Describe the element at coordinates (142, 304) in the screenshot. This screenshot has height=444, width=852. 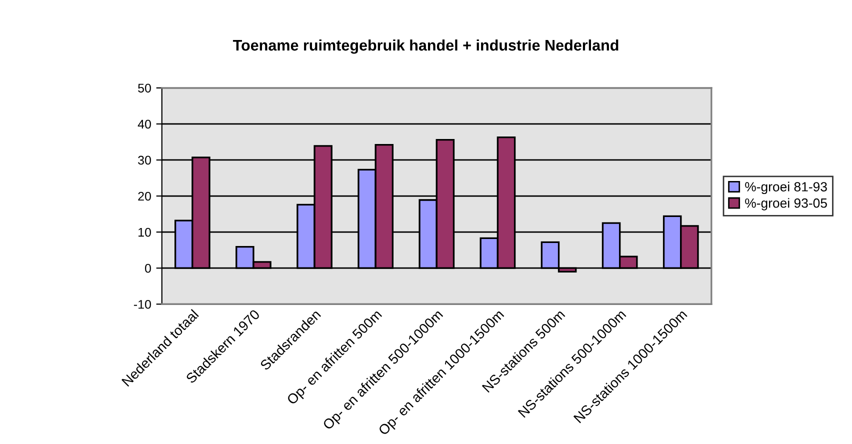
I see `y-tick-label: -10` at that location.